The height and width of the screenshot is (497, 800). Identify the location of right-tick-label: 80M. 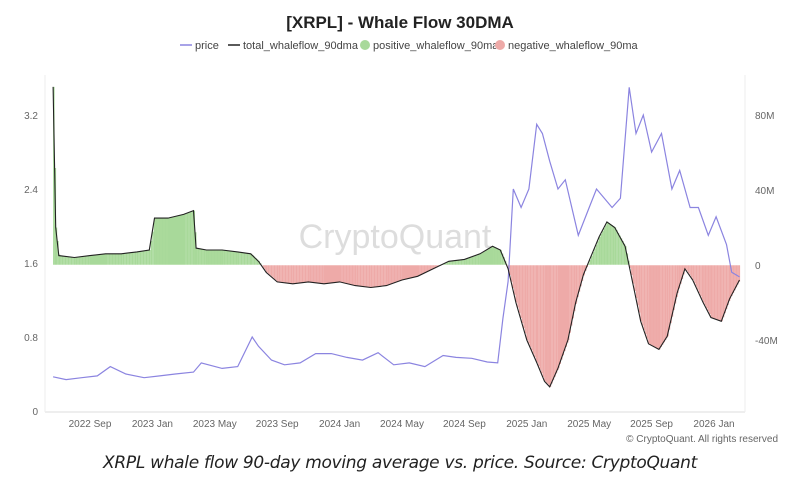
(764, 116).